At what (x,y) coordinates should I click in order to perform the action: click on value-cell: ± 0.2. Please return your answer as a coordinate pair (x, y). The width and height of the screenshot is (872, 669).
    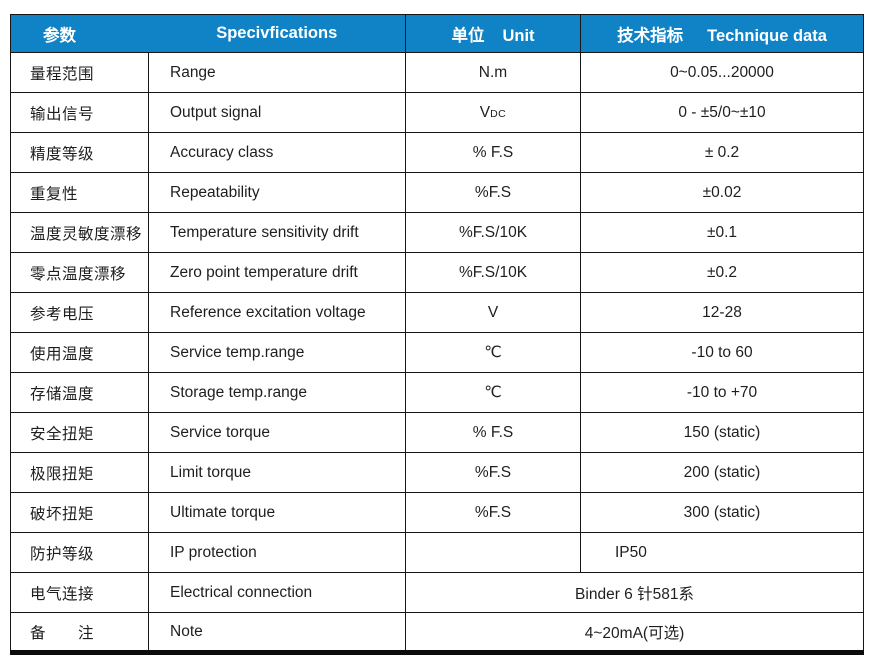
    Looking at the image, I should click on (722, 152).